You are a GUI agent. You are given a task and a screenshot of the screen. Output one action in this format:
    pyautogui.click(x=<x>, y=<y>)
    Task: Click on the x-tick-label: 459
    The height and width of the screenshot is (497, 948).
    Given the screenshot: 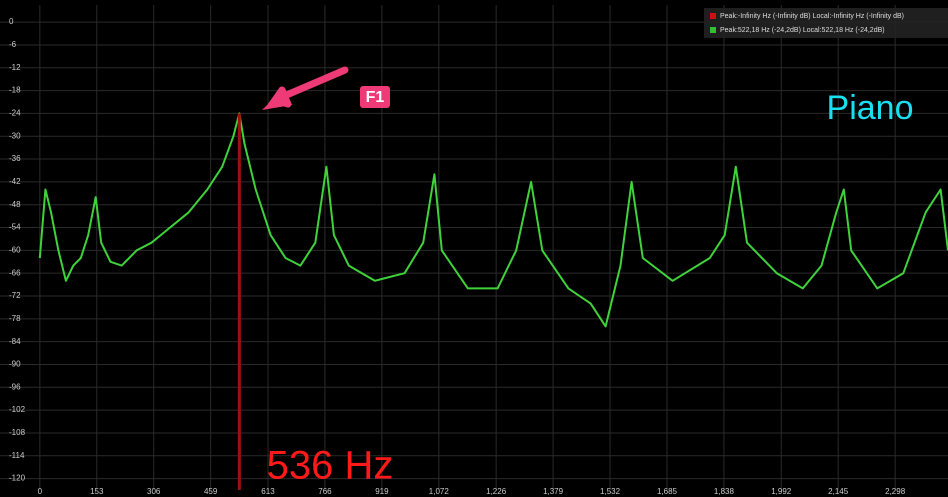 What is the action you would take?
    pyautogui.click(x=211, y=491)
    